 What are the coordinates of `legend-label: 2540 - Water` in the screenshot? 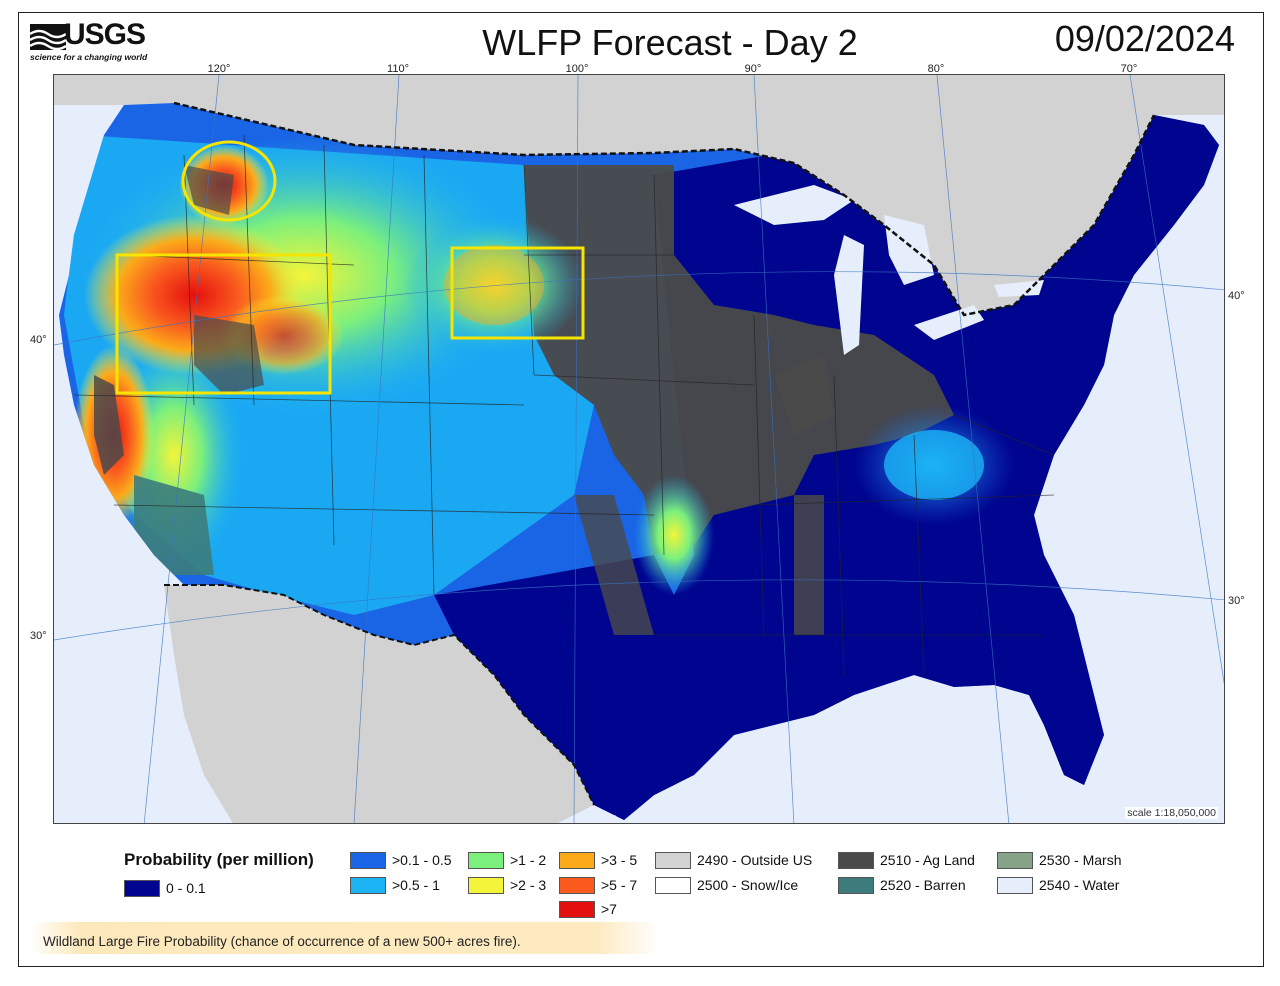 It's located at (1079, 885).